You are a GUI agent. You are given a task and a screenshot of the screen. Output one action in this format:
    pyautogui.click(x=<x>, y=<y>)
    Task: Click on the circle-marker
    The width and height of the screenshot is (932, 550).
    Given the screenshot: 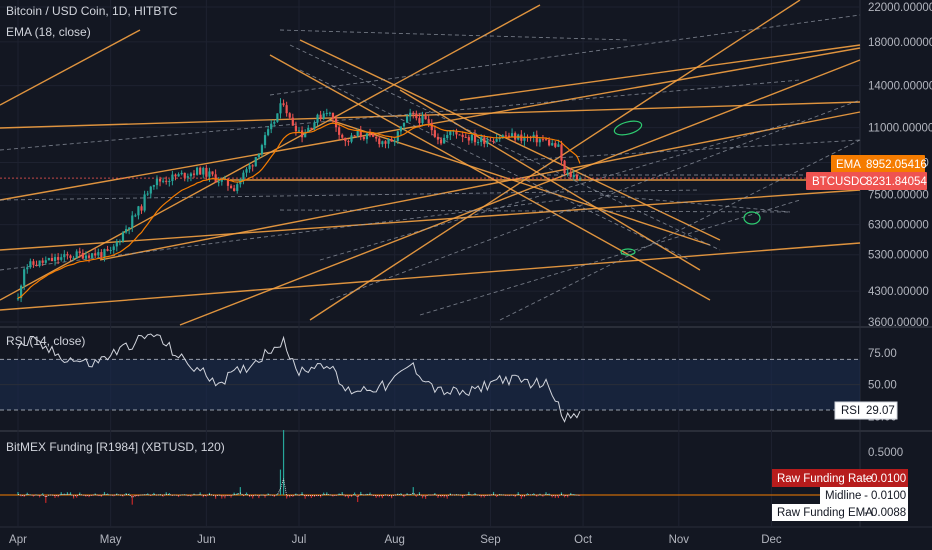 What is the action you would take?
    pyautogui.click(x=628, y=252)
    